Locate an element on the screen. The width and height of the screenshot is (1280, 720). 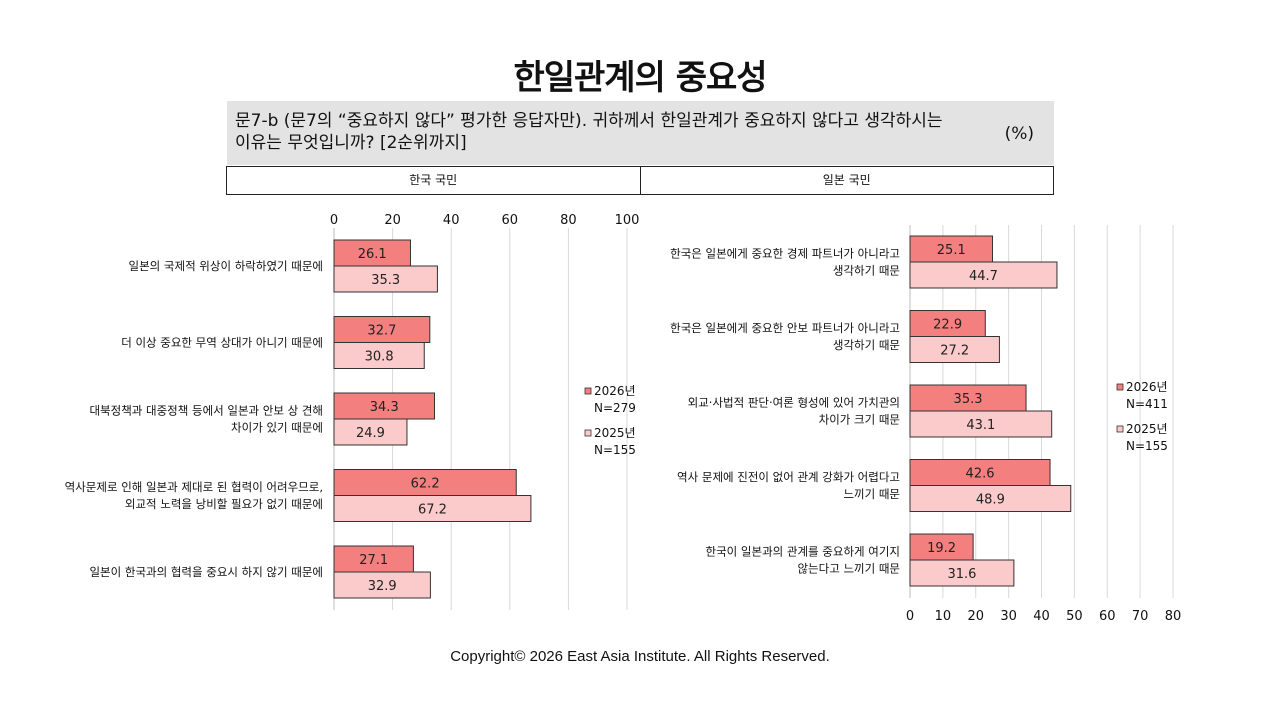
japan-category-label: 역사 문제에 진전이 없어 관계 강화가 어렵다고 is located at coordinates (788, 477).